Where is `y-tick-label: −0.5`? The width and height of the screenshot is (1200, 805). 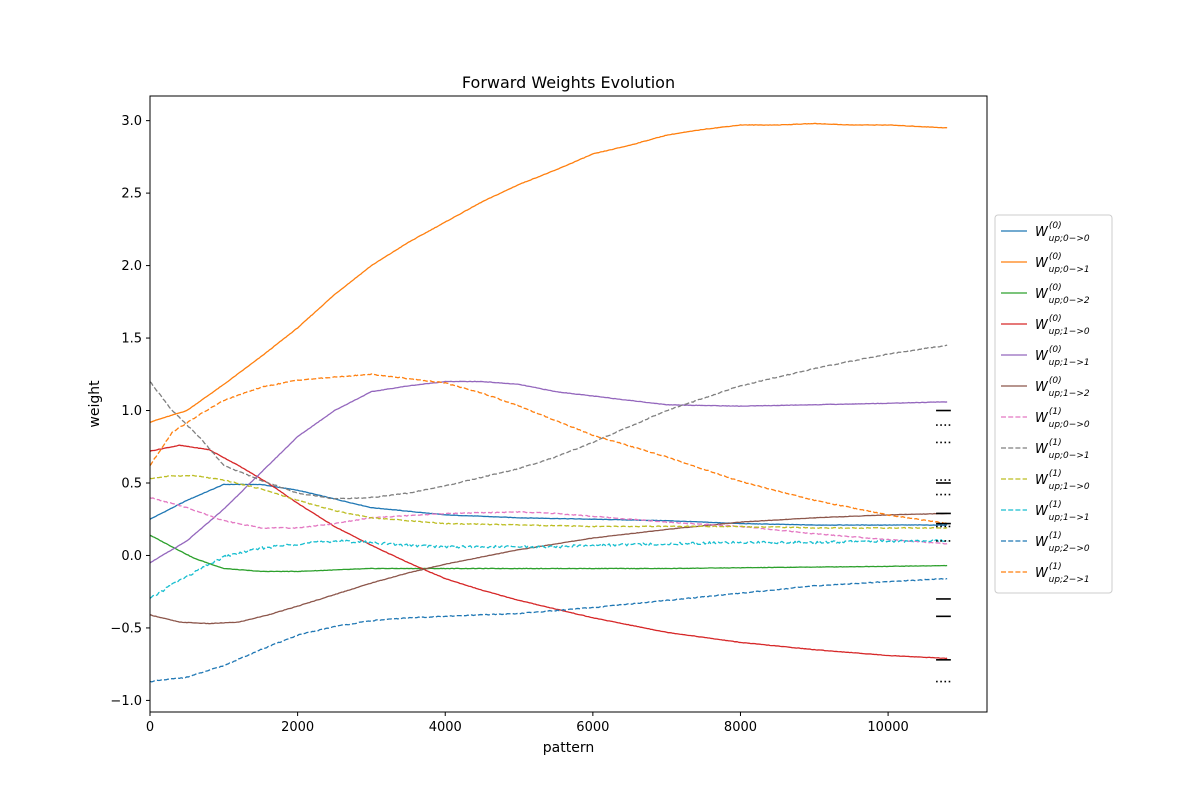 y-tick-label: −0.5 is located at coordinates (126, 628).